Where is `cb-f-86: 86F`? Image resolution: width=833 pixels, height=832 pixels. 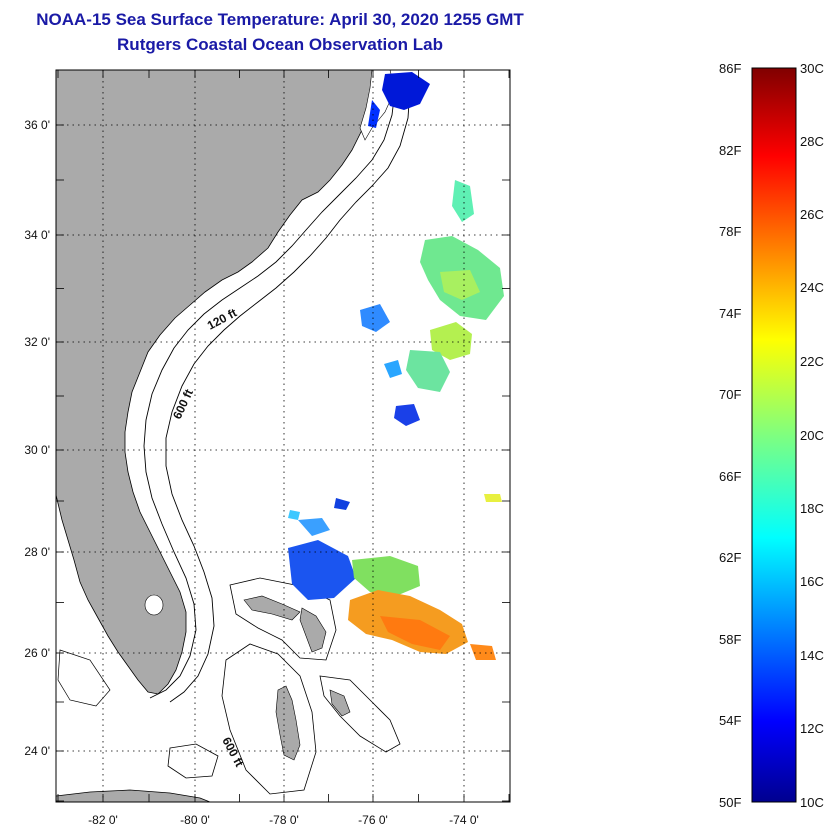
cb-f-86: 86F is located at coordinates (730, 68).